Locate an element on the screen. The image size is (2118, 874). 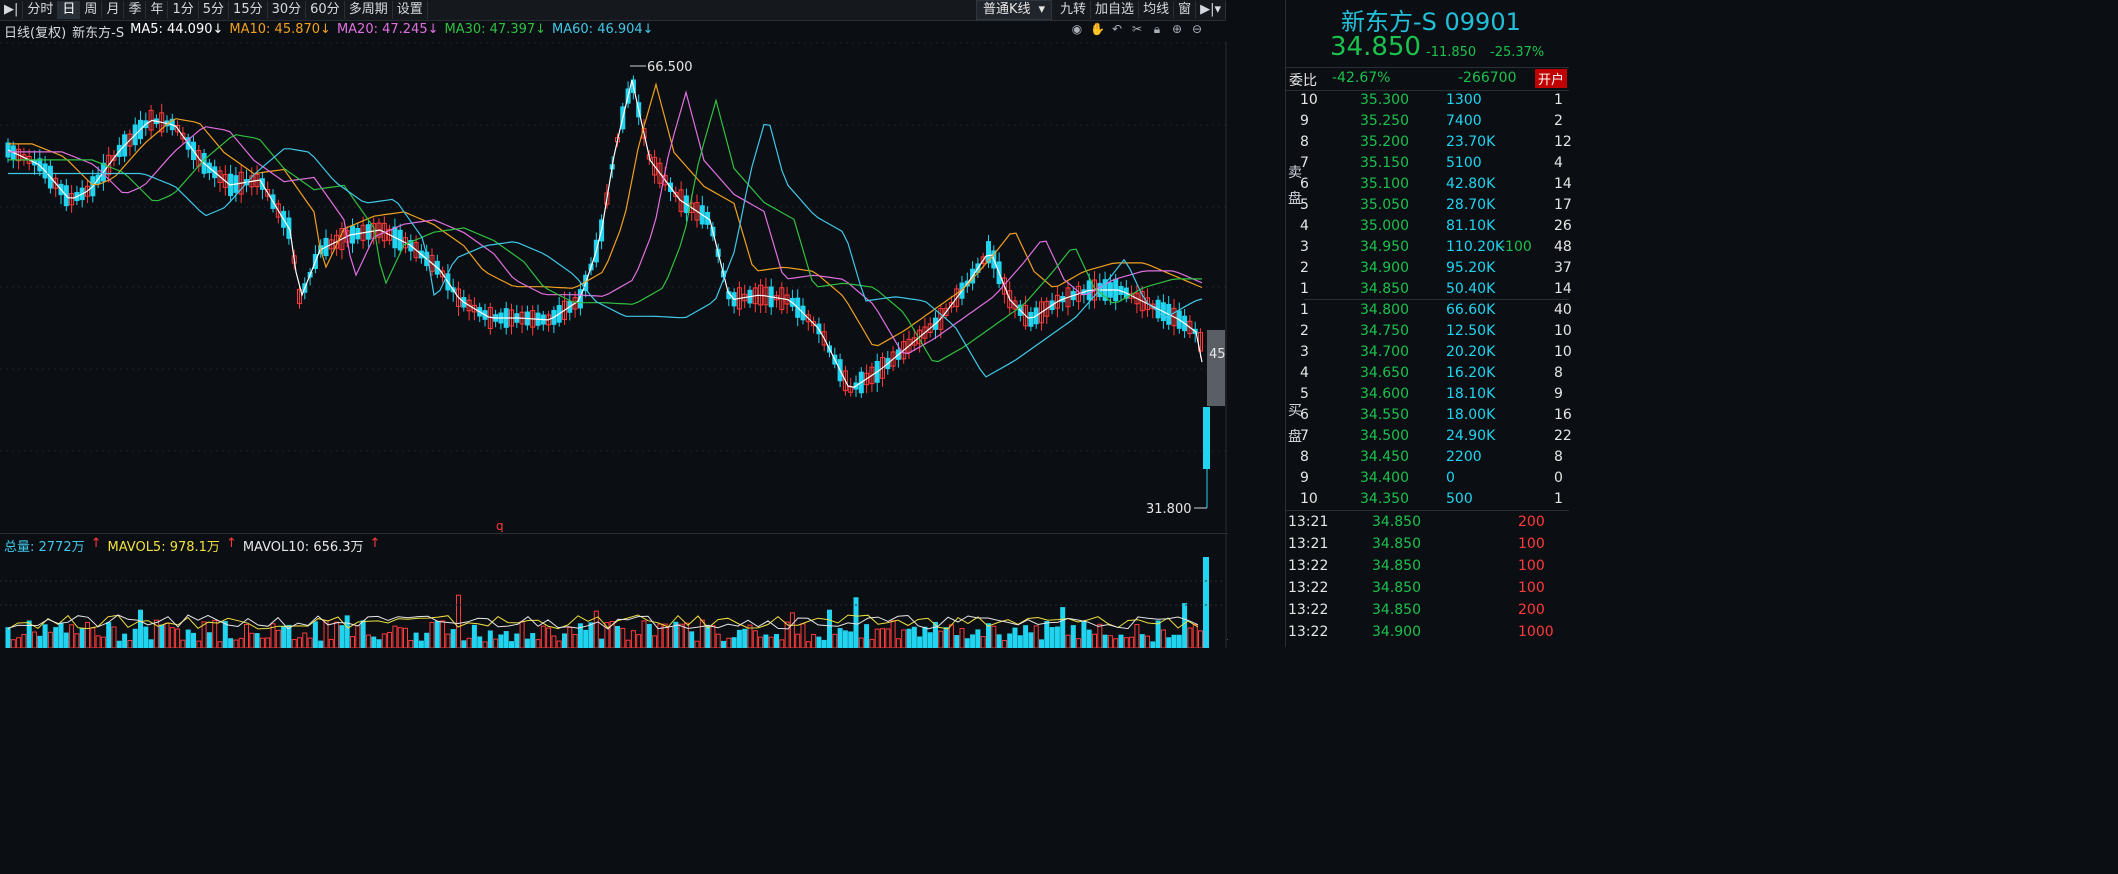
bid-row: 3 34.700 20.20K 10 is located at coordinates (1429, 352).